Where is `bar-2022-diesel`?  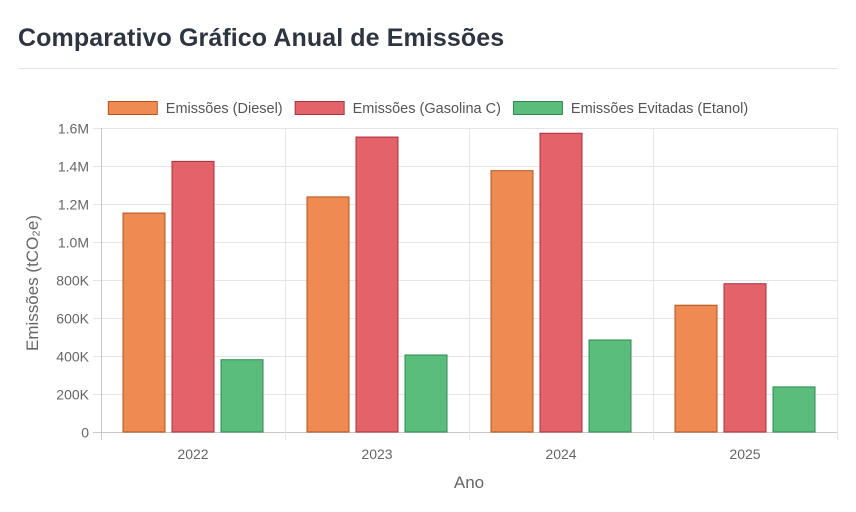 bar-2022-diesel is located at coordinates (144, 322).